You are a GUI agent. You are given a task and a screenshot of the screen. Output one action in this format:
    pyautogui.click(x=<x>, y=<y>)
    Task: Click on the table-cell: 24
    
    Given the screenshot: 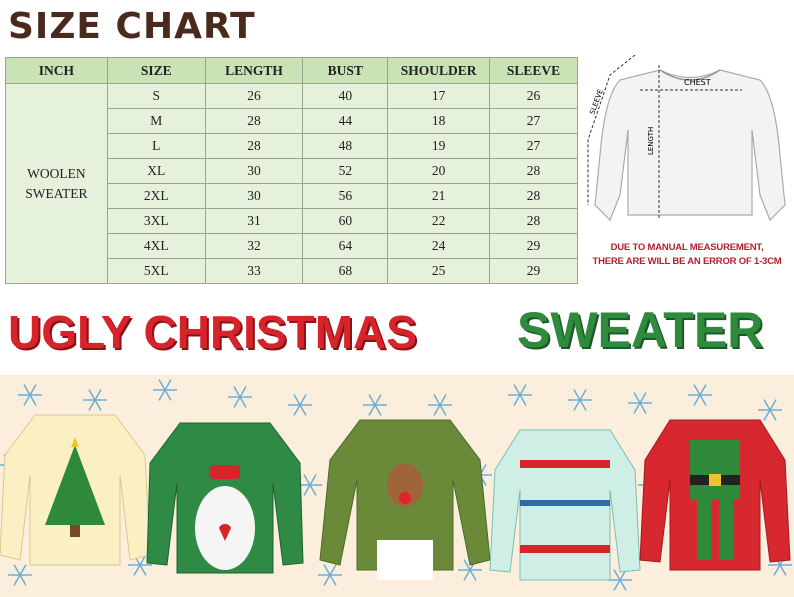 What is the action you would take?
    pyautogui.click(x=439, y=246)
    